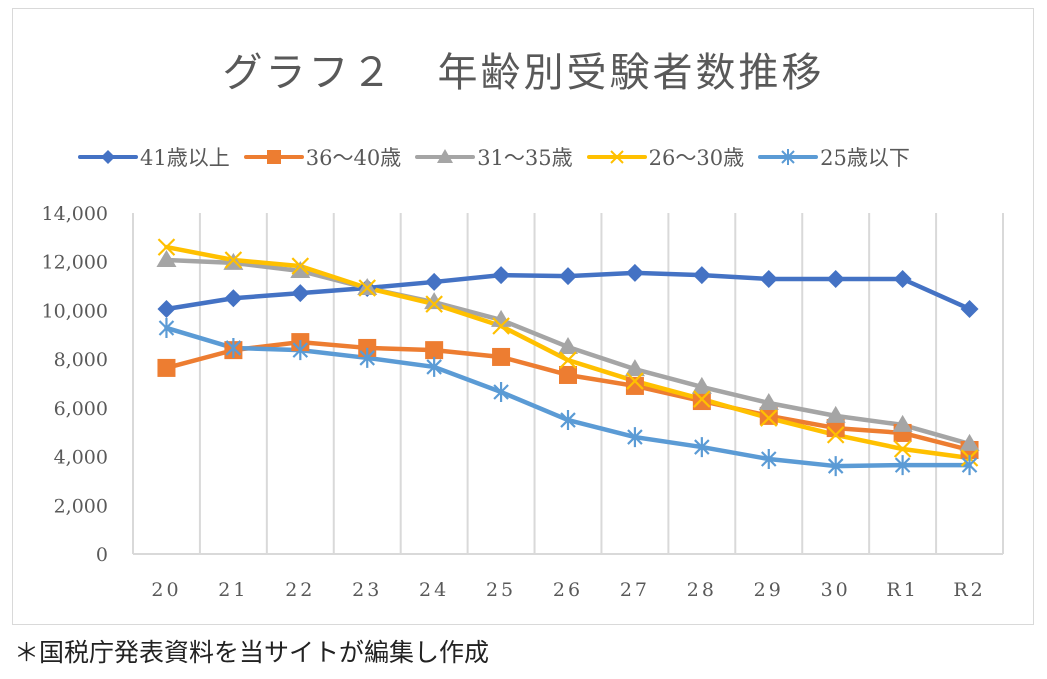 This screenshot has height=679, width=1047. Describe the element at coordinates (81, 409) in the screenshot. I see `y-tick-label: 6,000` at that location.